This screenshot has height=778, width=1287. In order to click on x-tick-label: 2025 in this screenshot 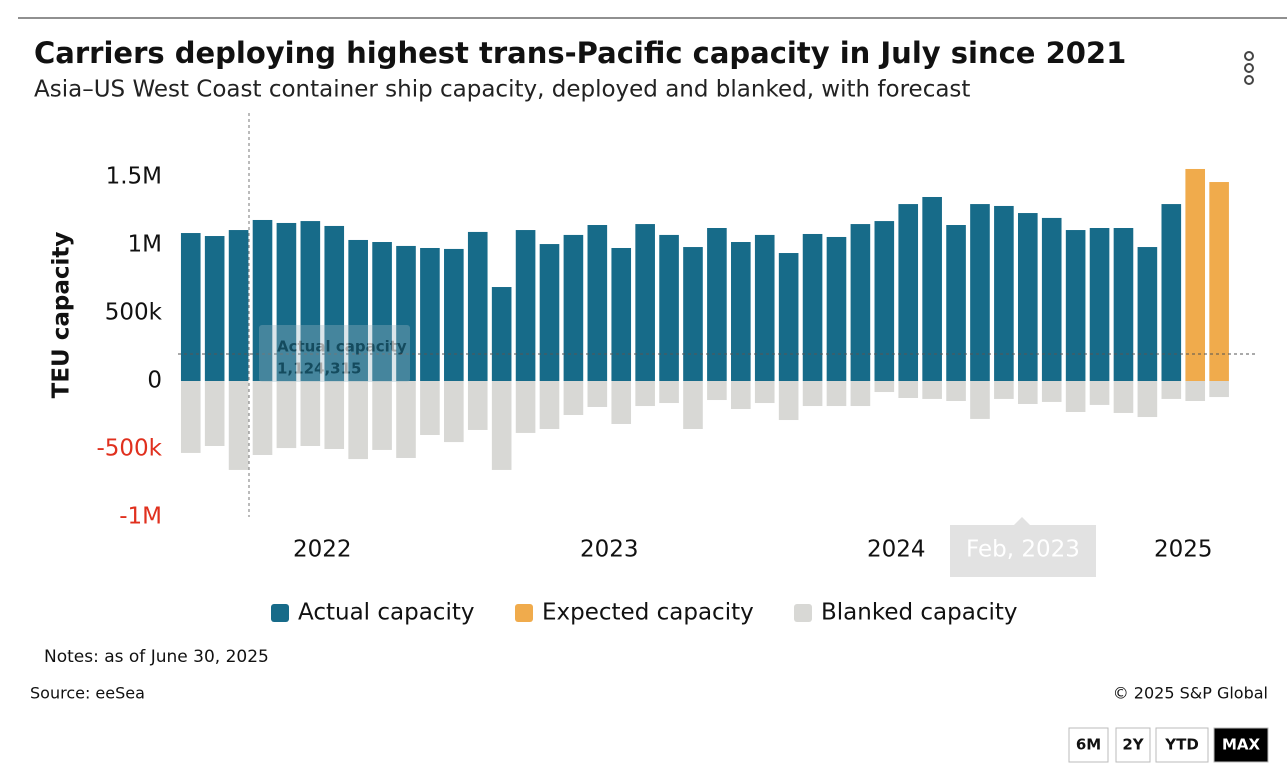, I will do `click(1183, 550)`.